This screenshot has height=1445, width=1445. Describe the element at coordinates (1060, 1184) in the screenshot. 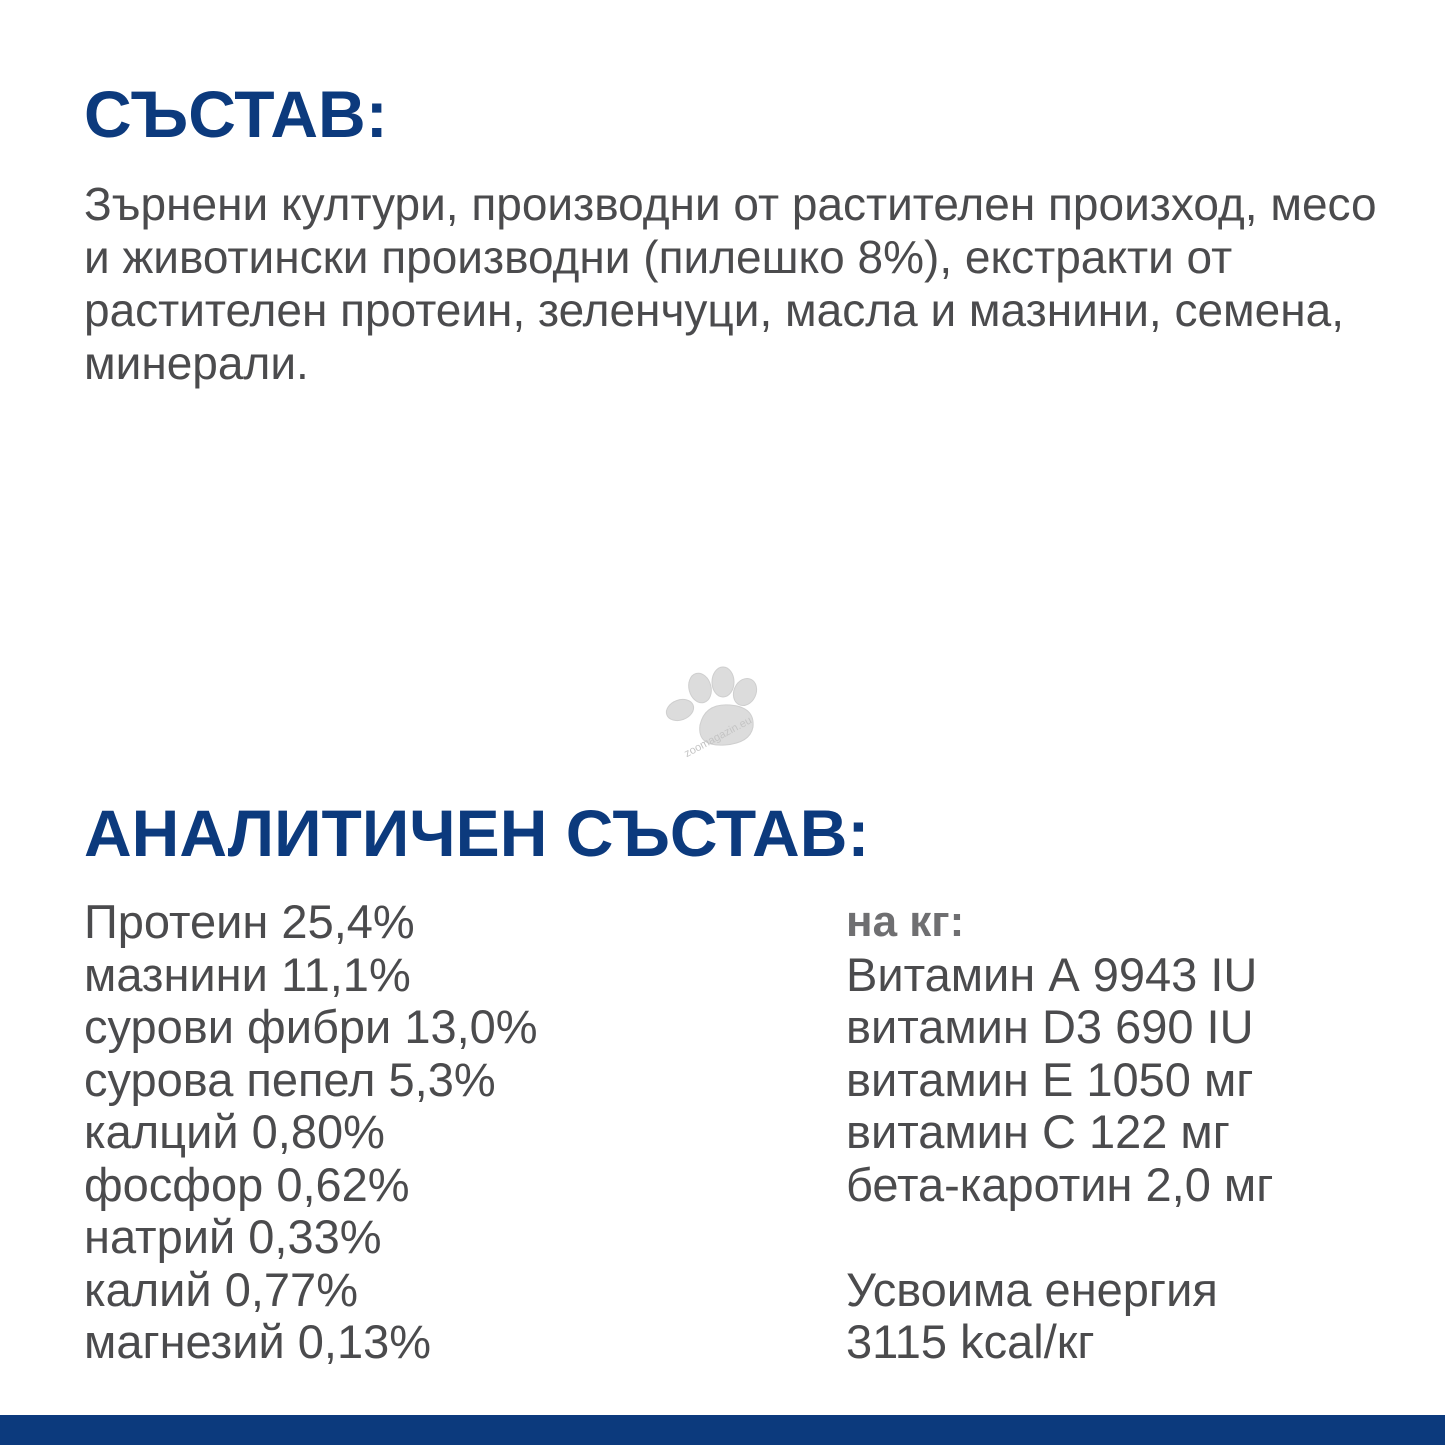

I see `list-item: бета-каротин 2,0 мг` at that location.